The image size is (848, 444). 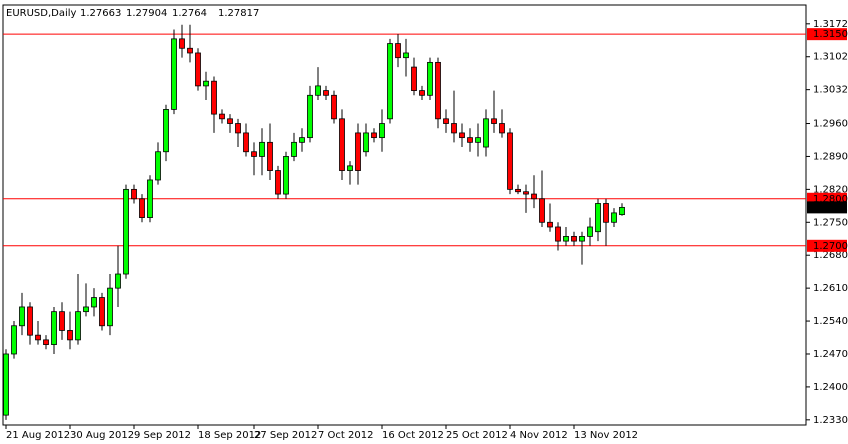 I want to click on x-tick-label: 27 Sep 2012, so click(x=285, y=435).